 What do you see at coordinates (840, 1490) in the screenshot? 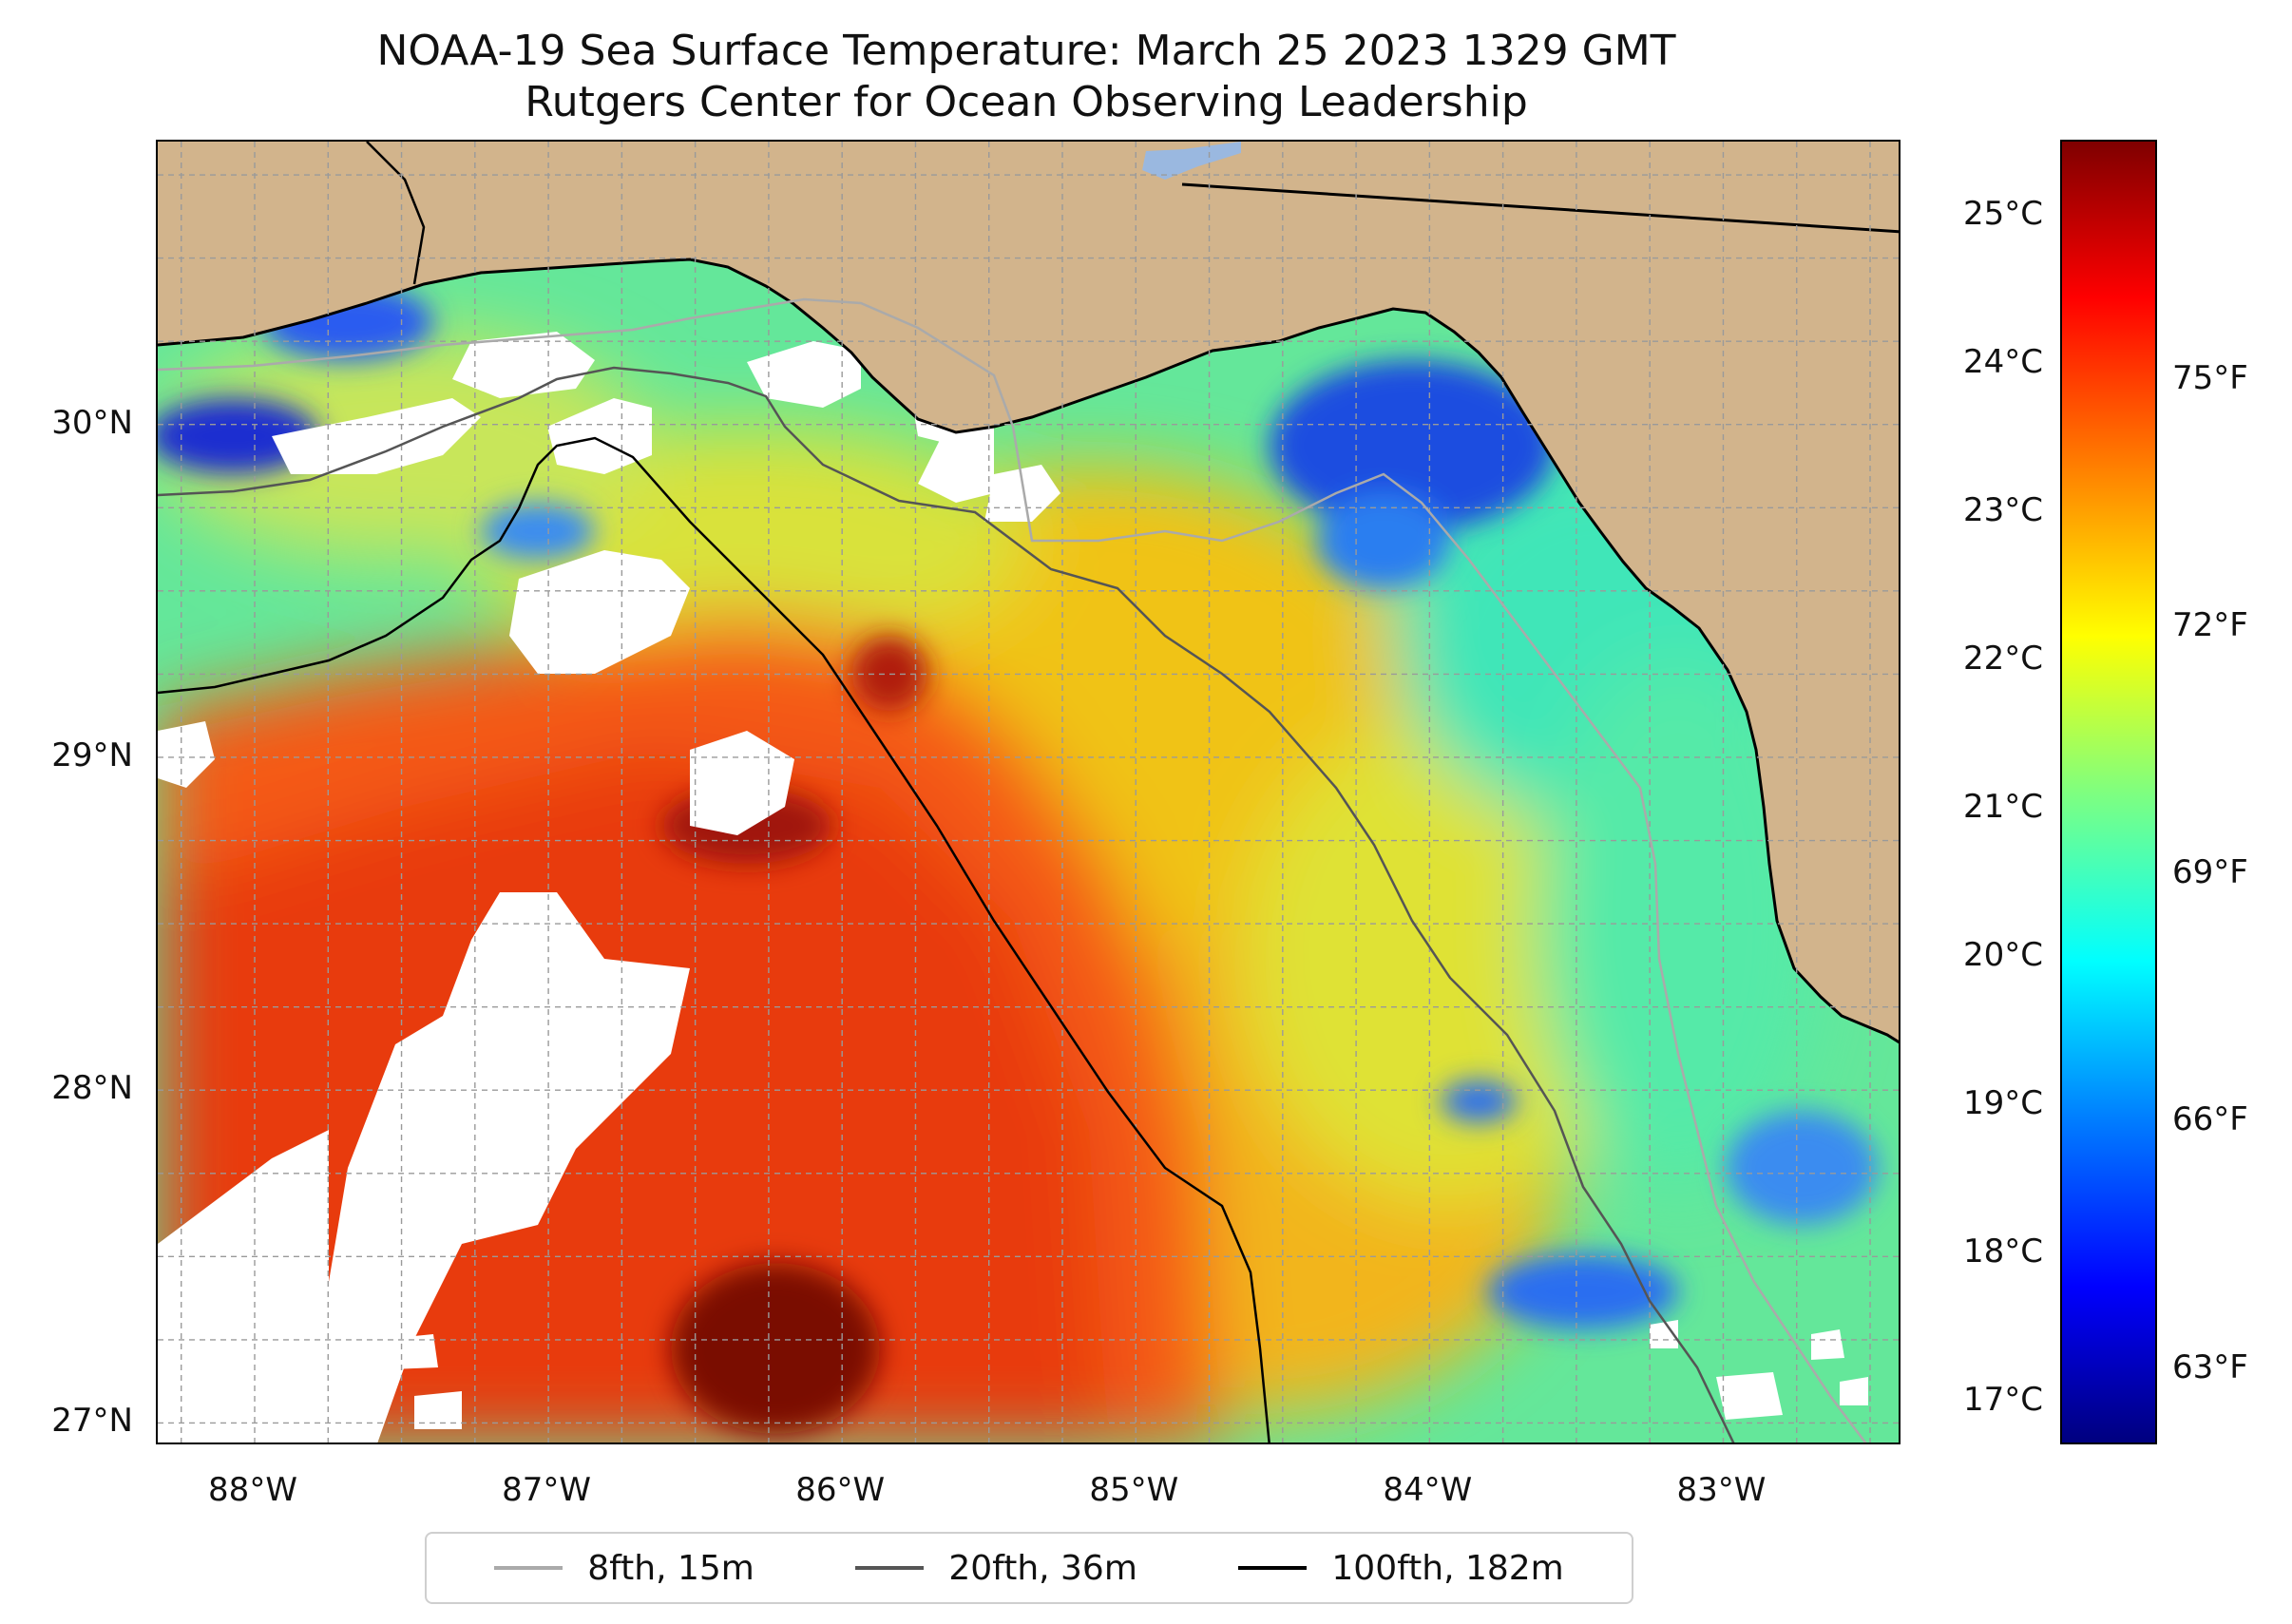
I see `lon-label: 86°W` at bounding box center [840, 1490].